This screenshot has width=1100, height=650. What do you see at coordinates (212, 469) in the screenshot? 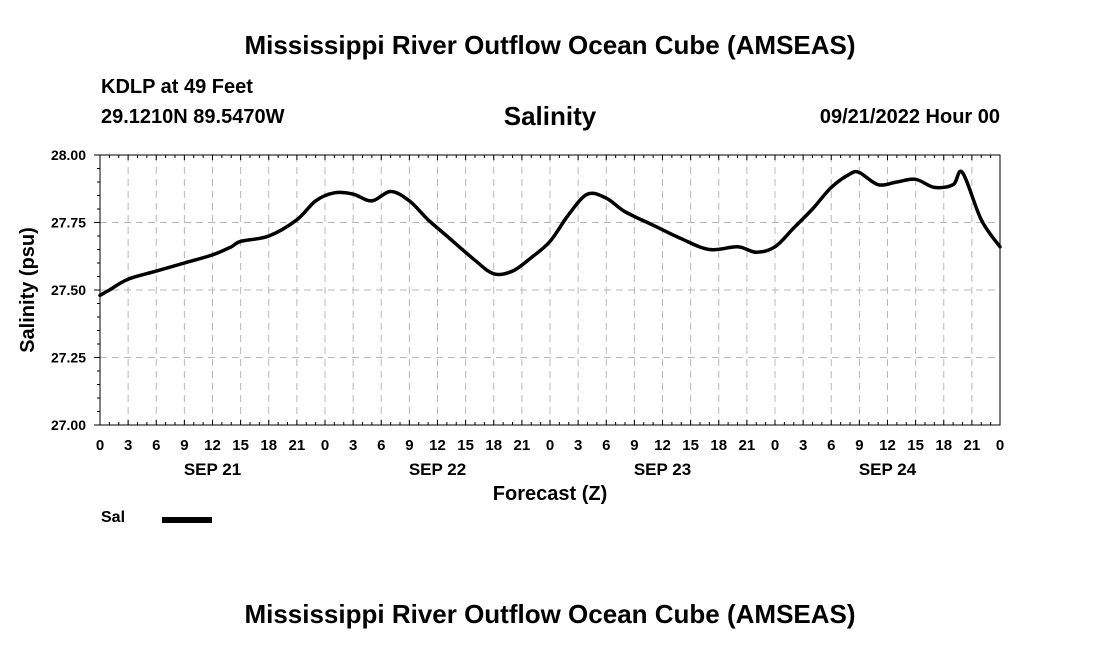
I see `date-label: SEP 21` at bounding box center [212, 469].